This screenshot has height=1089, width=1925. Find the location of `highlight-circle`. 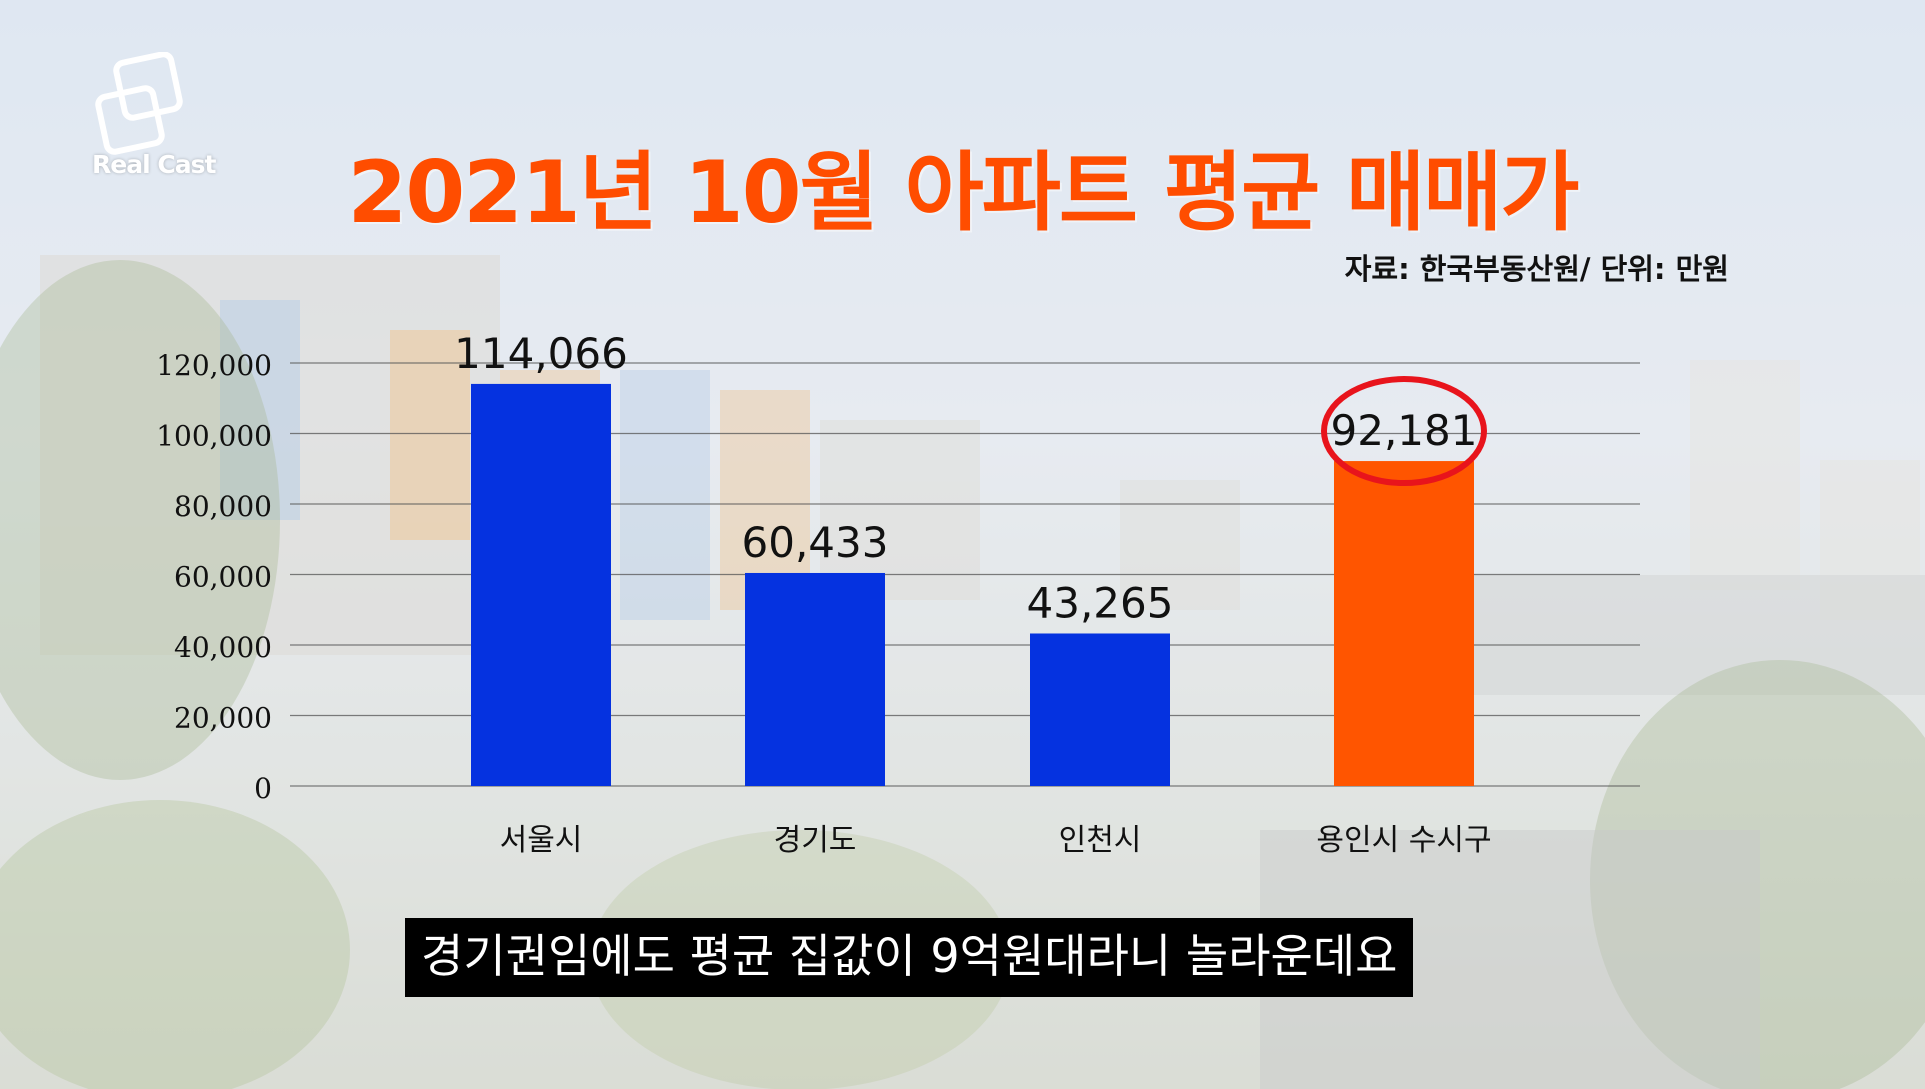

highlight-circle is located at coordinates (1404, 431).